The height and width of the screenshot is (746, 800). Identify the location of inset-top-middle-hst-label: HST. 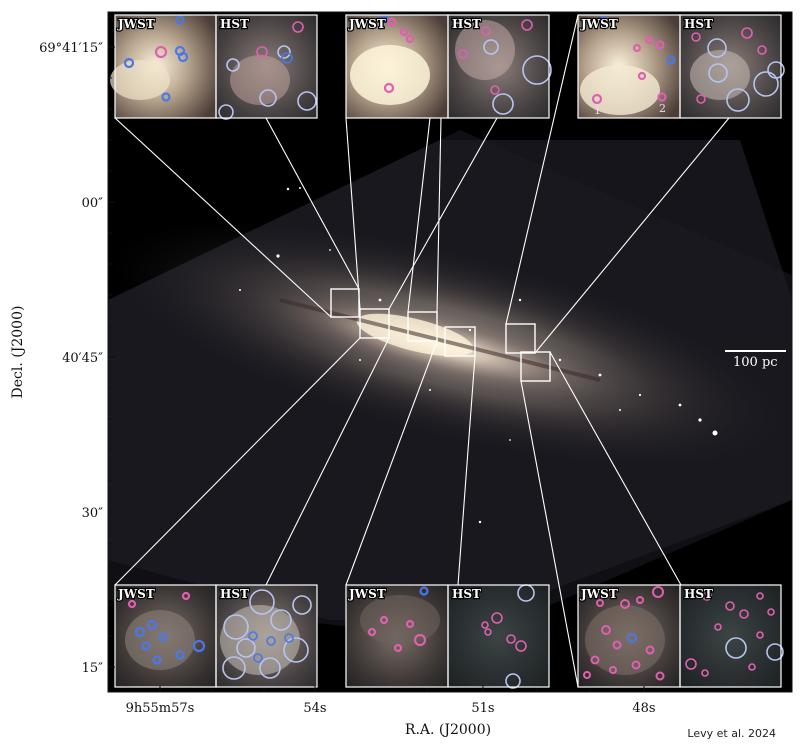
(466, 24).